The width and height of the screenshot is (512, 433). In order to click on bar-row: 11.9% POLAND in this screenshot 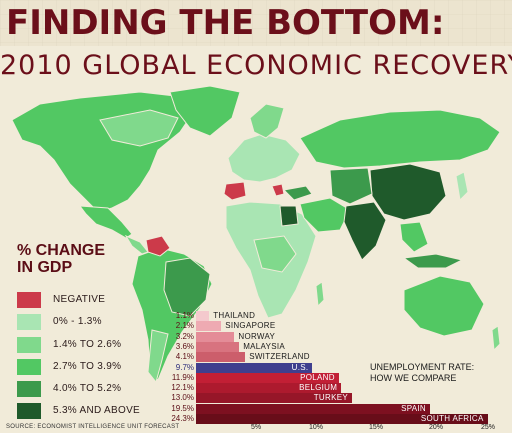, I will do `click(331, 377)`.